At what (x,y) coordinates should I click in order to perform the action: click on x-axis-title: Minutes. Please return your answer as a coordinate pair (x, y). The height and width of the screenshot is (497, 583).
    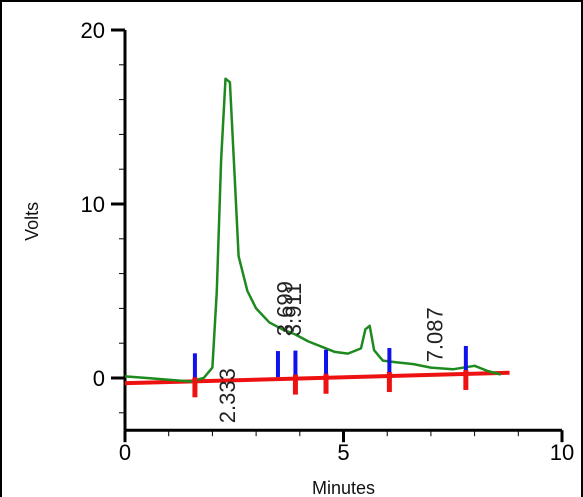
    Looking at the image, I should click on (343, 487).